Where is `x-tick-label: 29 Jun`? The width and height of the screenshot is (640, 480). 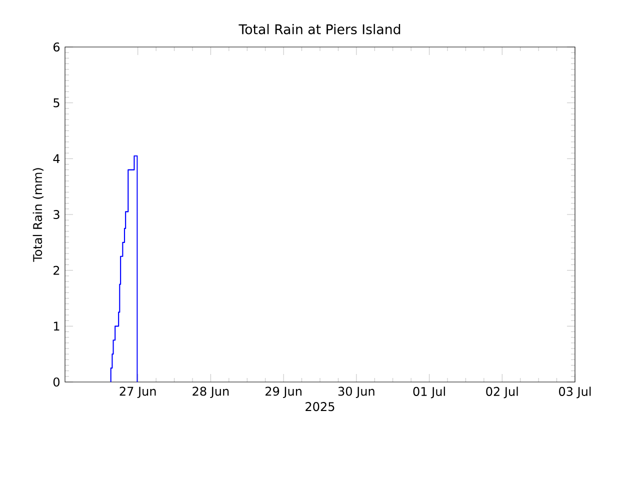
x-tick-label: 29 Jun is located at coordinates (284, 392).